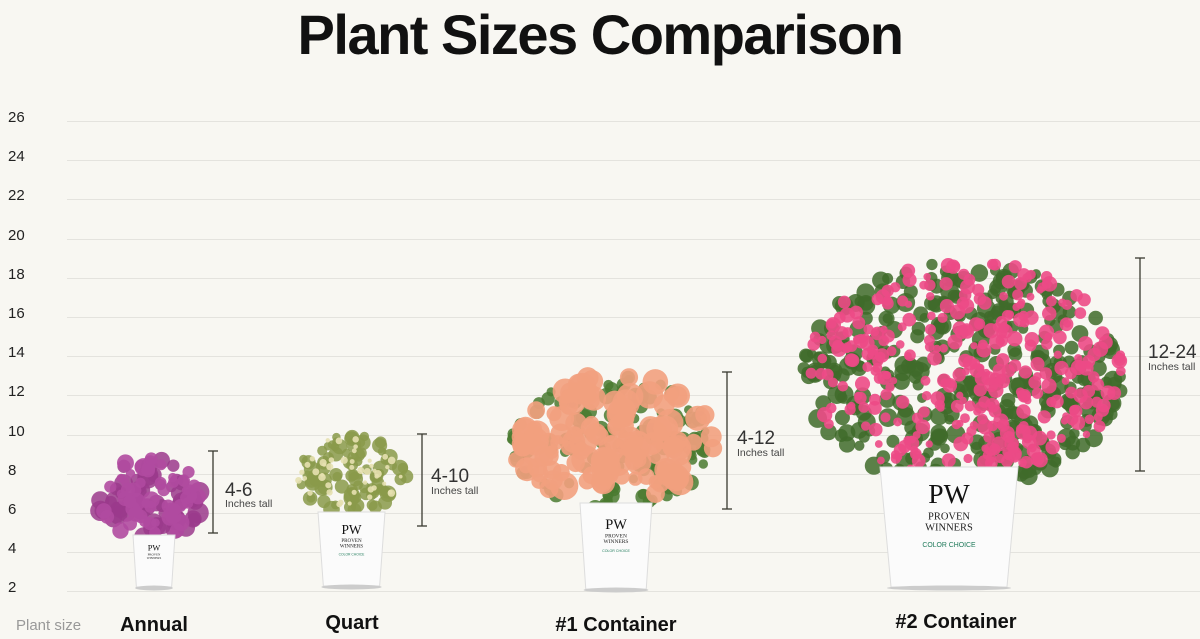  Describe the element at coordinates (450, 476) in the screenshot. I see `range-quart: 4-10` at that location.